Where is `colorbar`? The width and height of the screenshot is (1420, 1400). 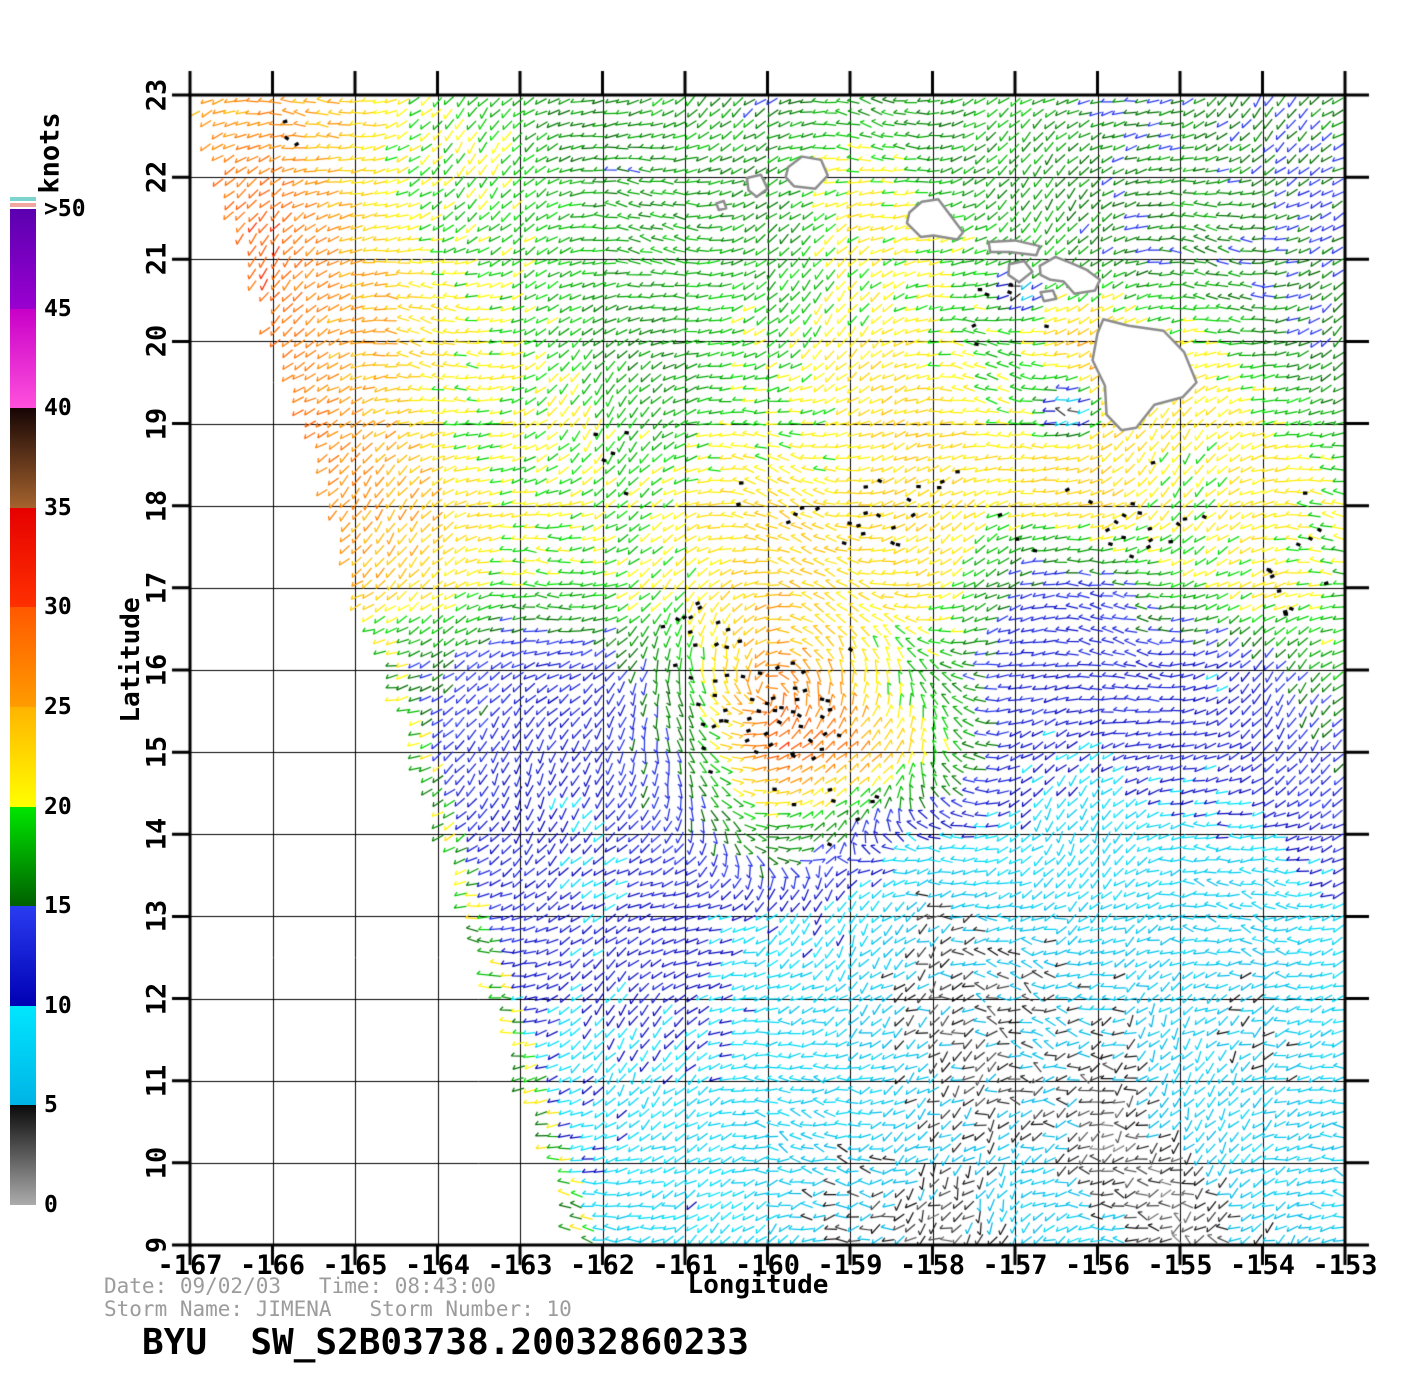
colorbar is located at coordinates (23, 701).